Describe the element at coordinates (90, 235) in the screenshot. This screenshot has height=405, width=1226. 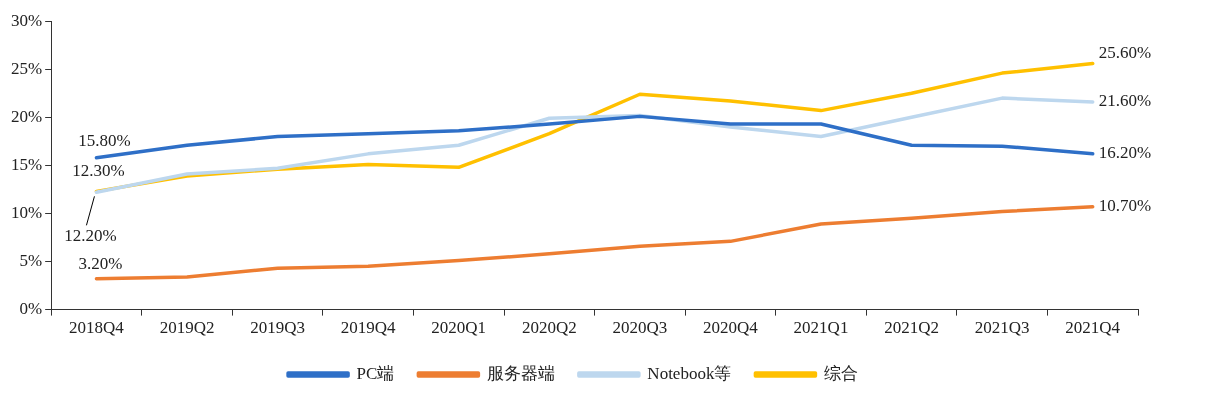
I see `data-label: 12.20%` at that location.